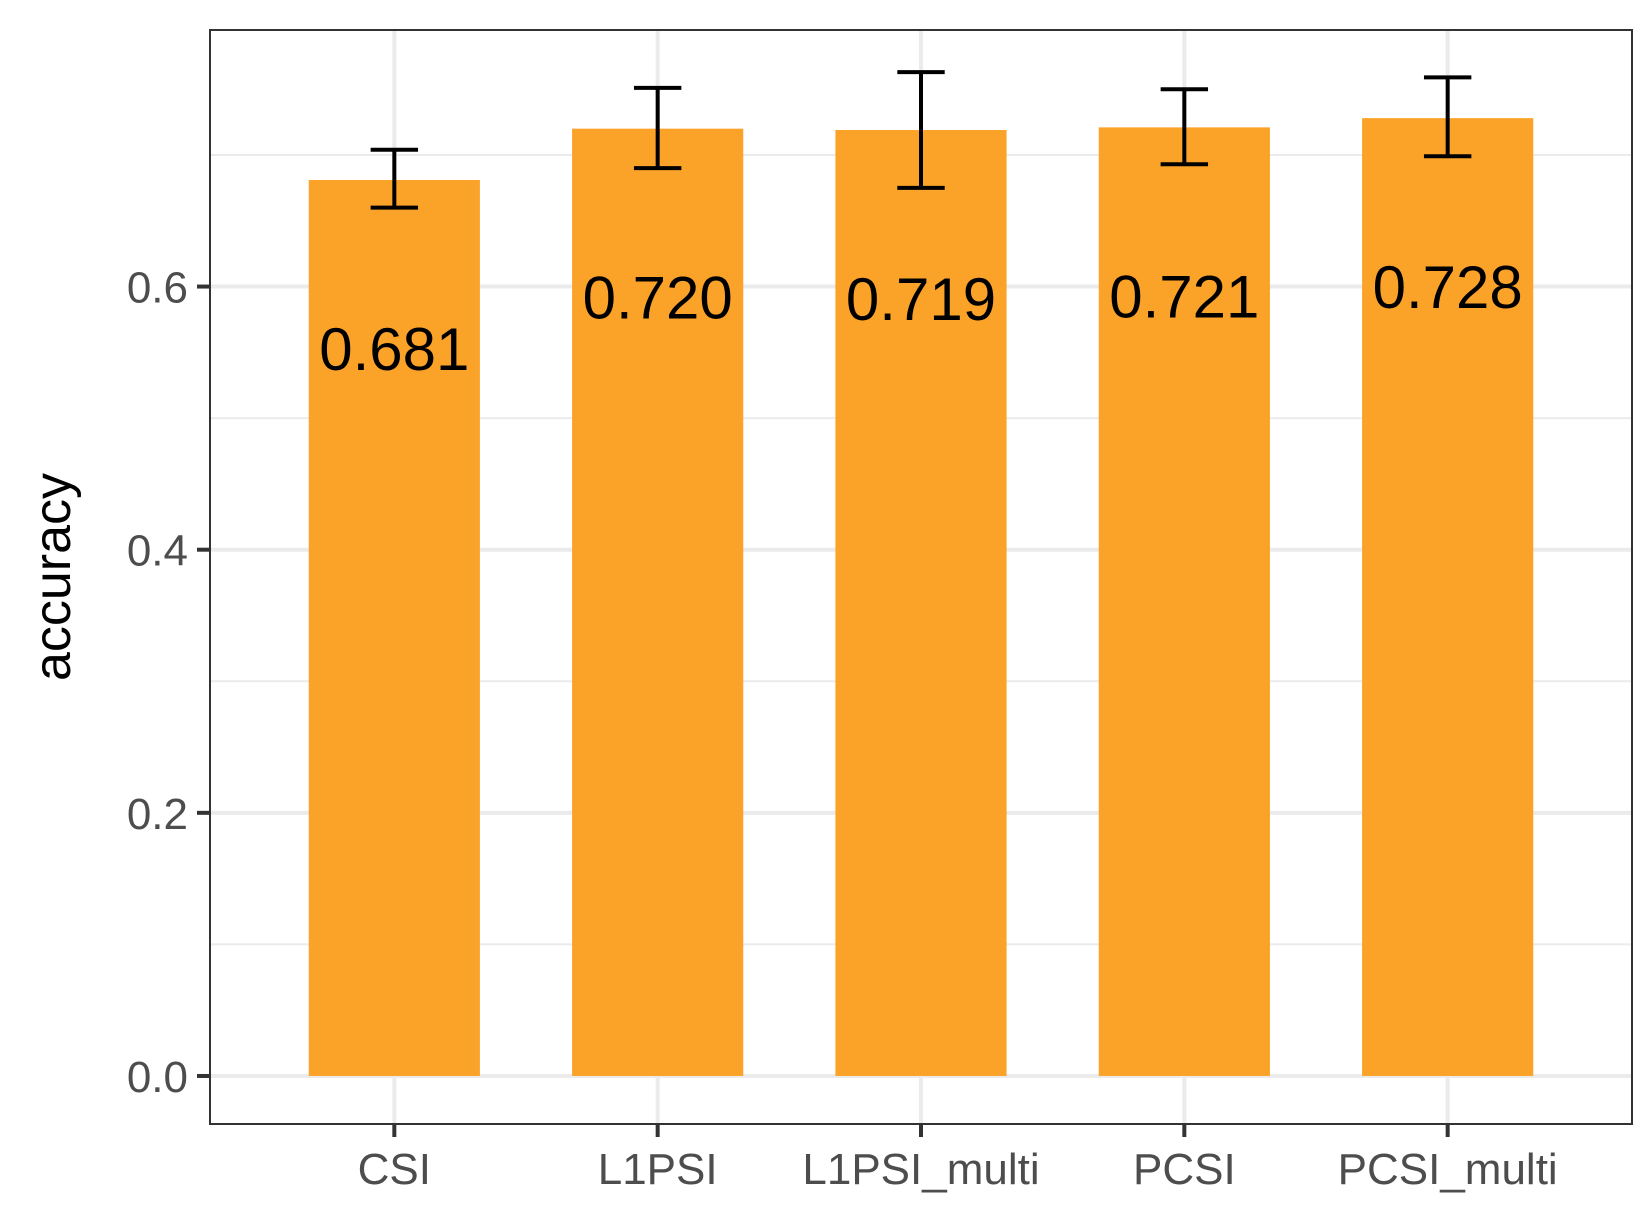 This screenshot has height=1222, width=1652. I want to click on x-tick-label: L1PSI_multi, so click(920, 1169).